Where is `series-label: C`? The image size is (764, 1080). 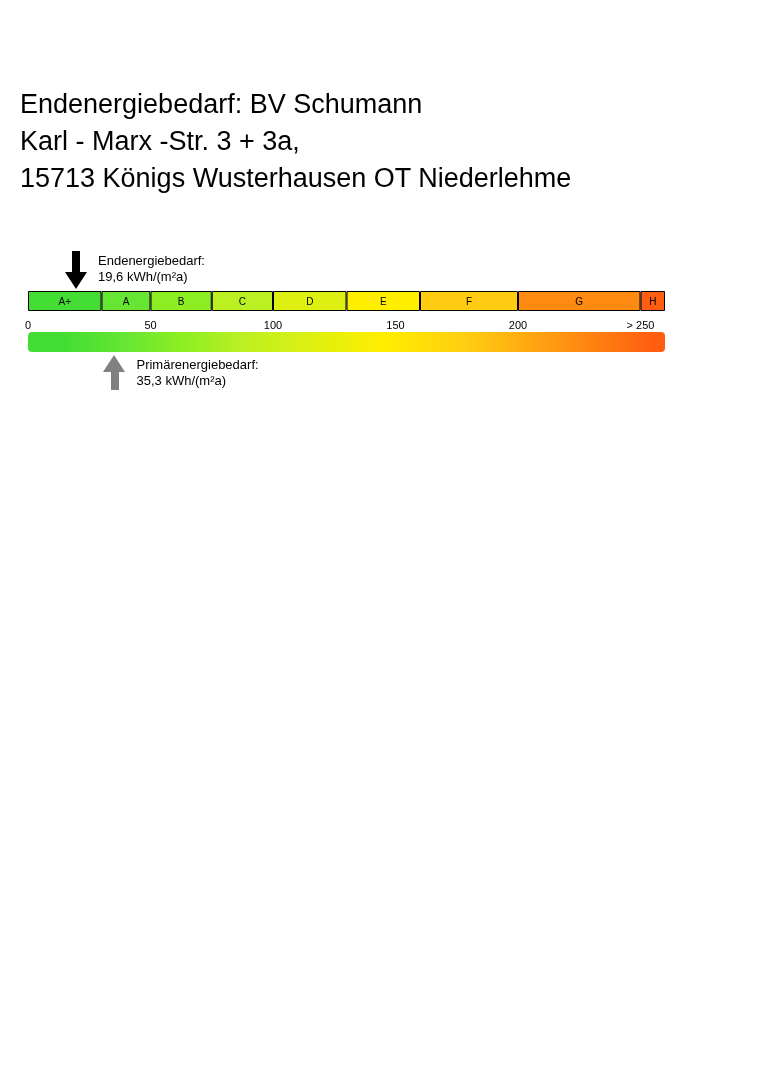 series-label: C is located at coordinates (242, 301).